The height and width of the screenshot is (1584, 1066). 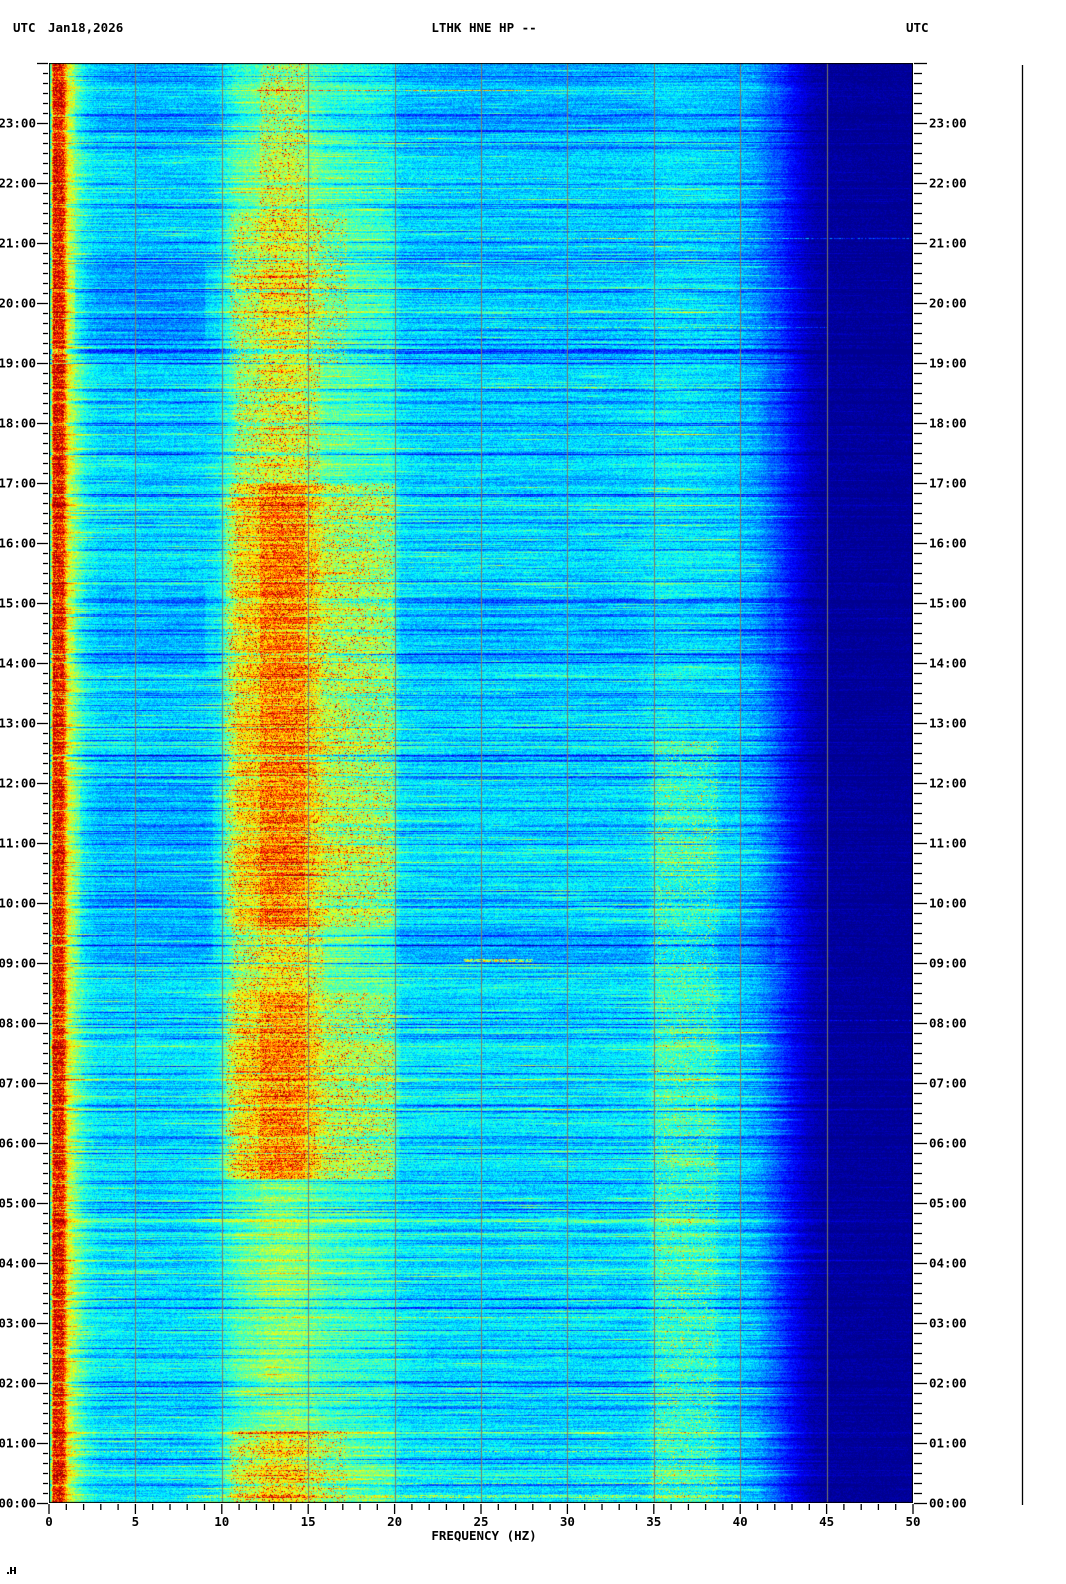 I want to click on x-tick-label: 25, so click(x=480, y=1521).